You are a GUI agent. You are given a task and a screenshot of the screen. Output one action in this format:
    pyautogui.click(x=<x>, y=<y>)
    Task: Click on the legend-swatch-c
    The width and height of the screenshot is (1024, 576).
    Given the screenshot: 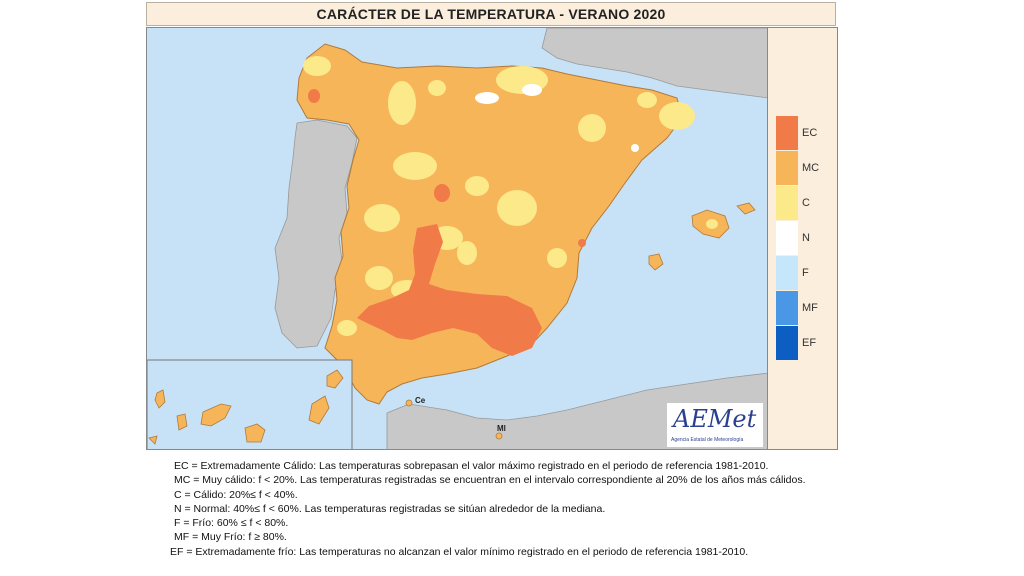 What is the action you would take?
    pyautogui.click(x=787, y=203)
    